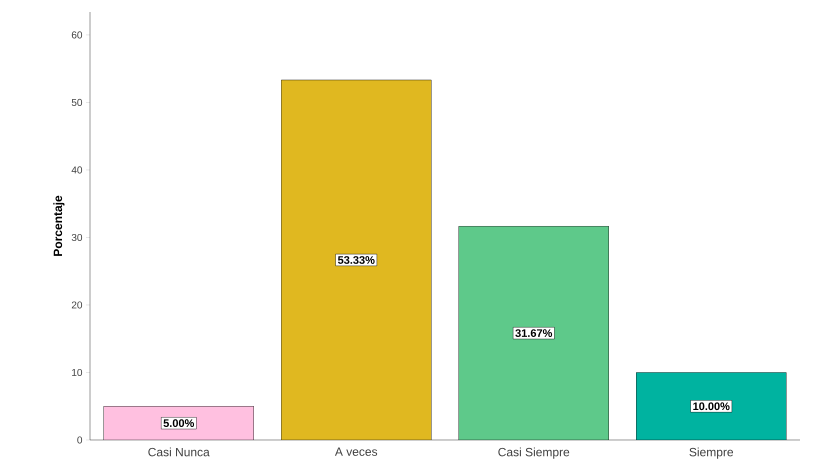 This screenshot has width=815, height=467. What do you see at coordinates (179, 423) in the screenshot?
I see `data-label: 5.00%` at bounding box center [179, 423].